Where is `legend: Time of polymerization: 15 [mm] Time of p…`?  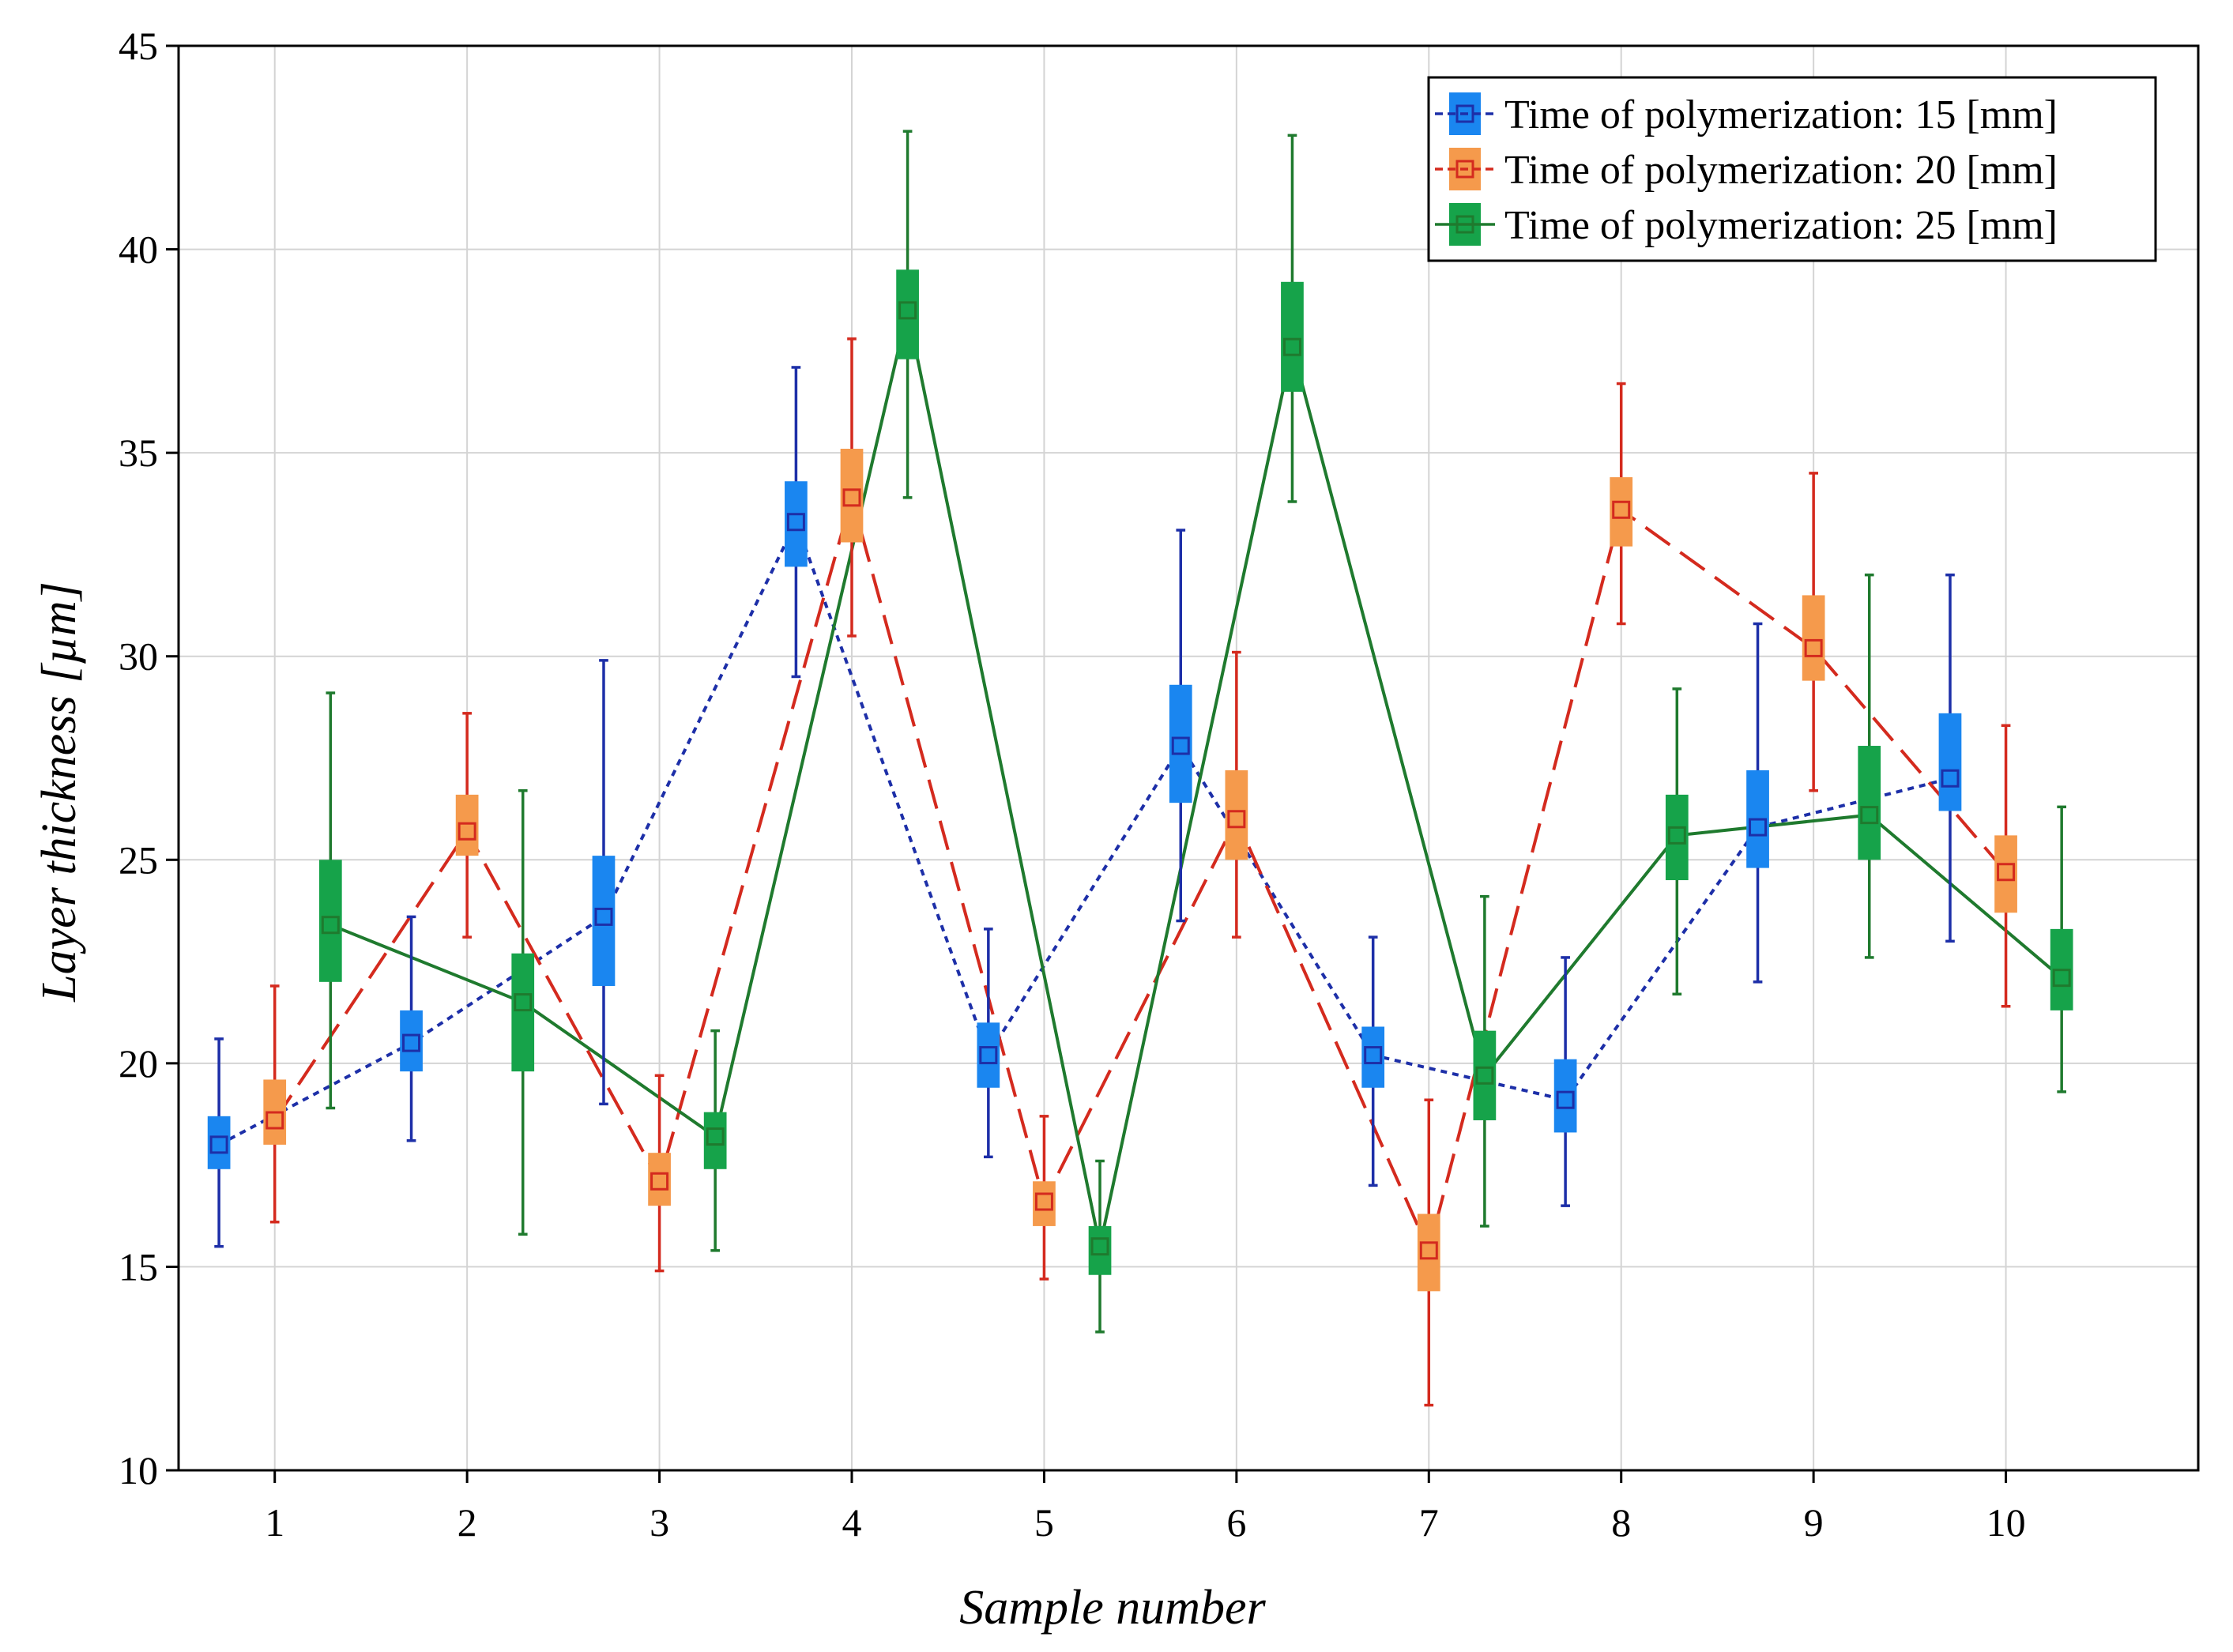
legend: Time of polymerization: 15 [mm] Time of p… is located at coordinates (1792, 169).